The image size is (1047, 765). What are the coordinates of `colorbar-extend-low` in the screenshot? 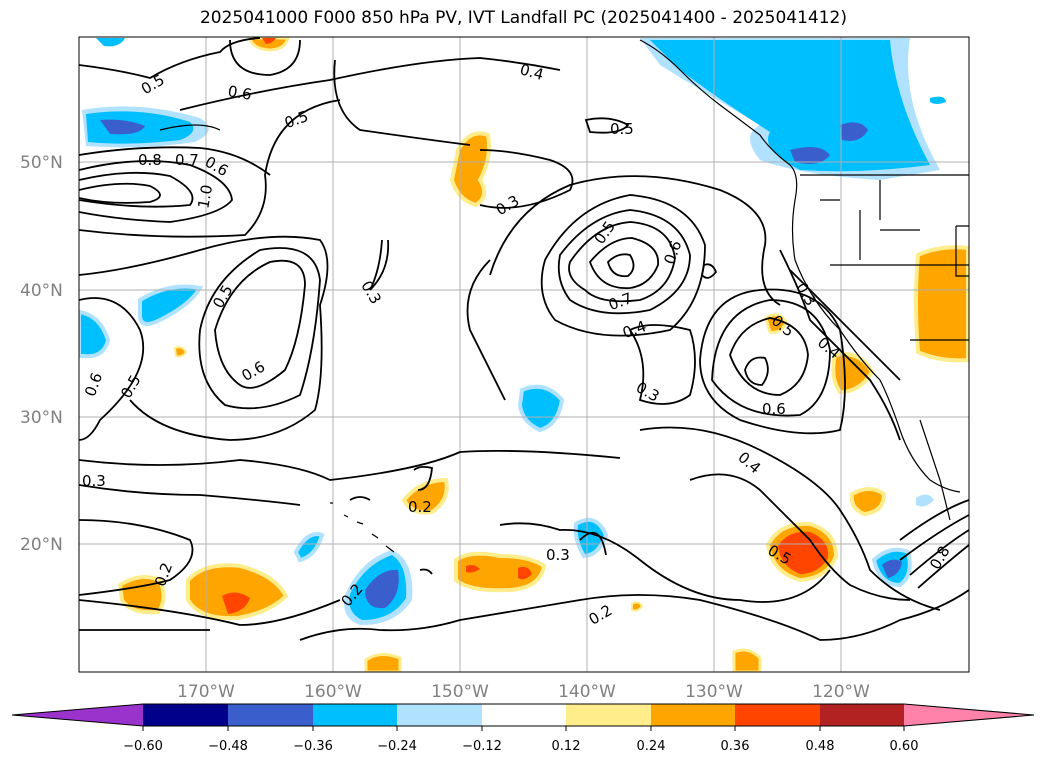 It's located at (77, 715).